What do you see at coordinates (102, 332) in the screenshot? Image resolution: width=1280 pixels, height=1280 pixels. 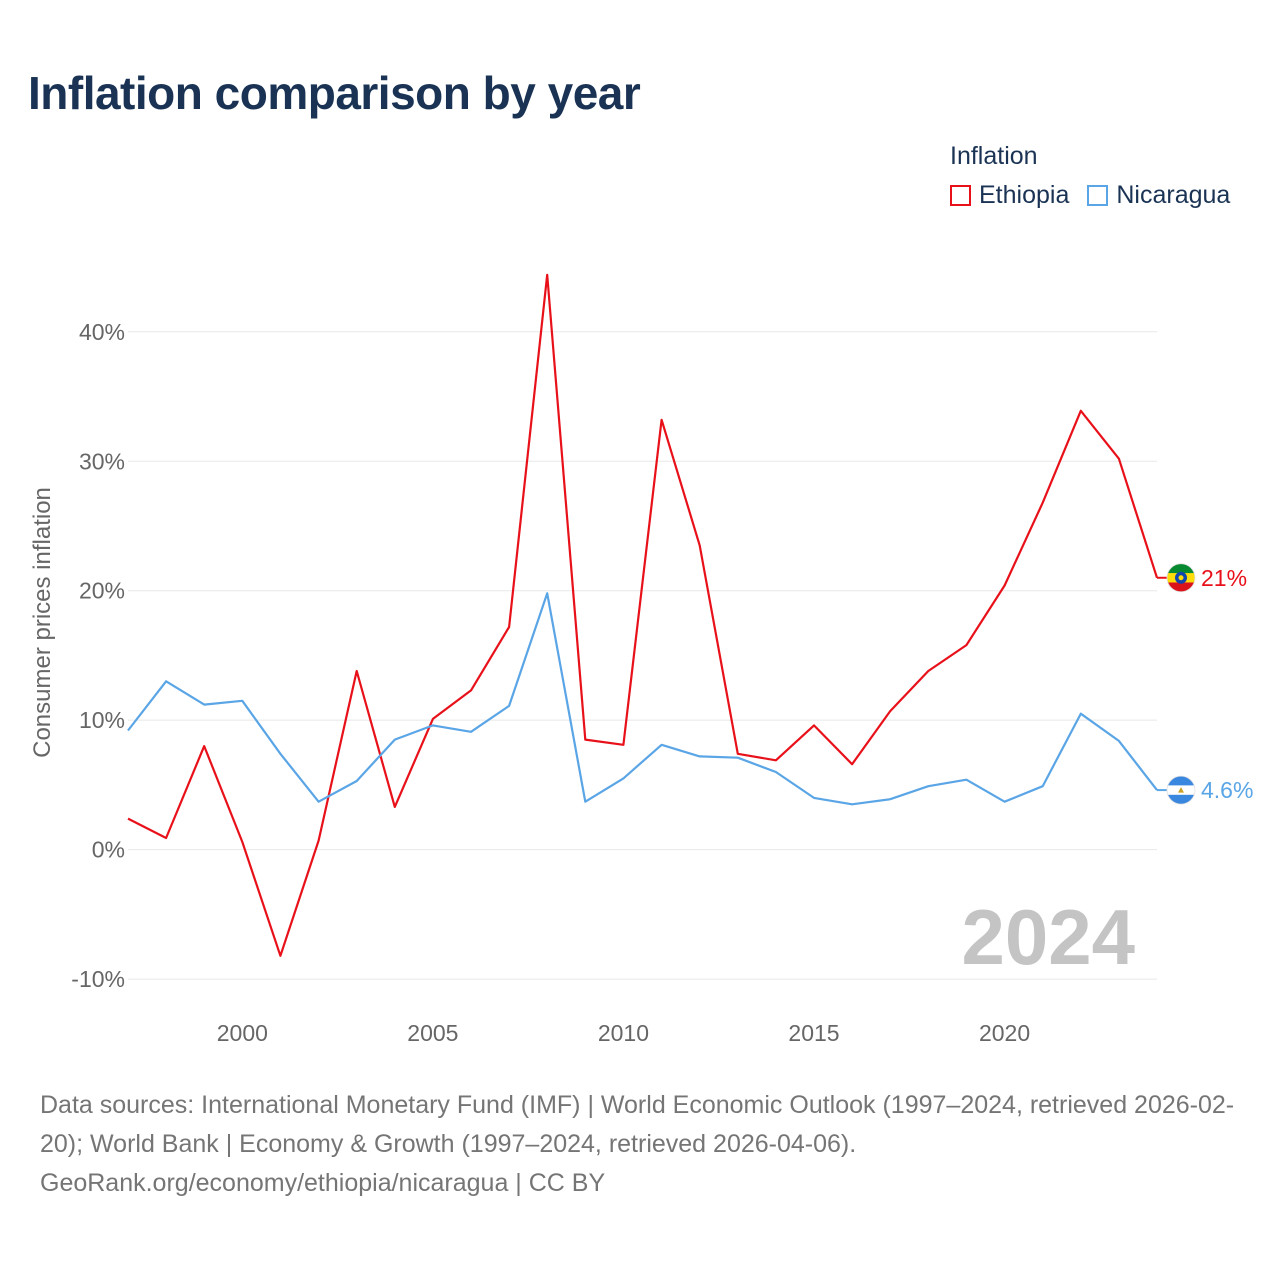 I see `y-tick-label: 40%` at bounding box center [102, 332].